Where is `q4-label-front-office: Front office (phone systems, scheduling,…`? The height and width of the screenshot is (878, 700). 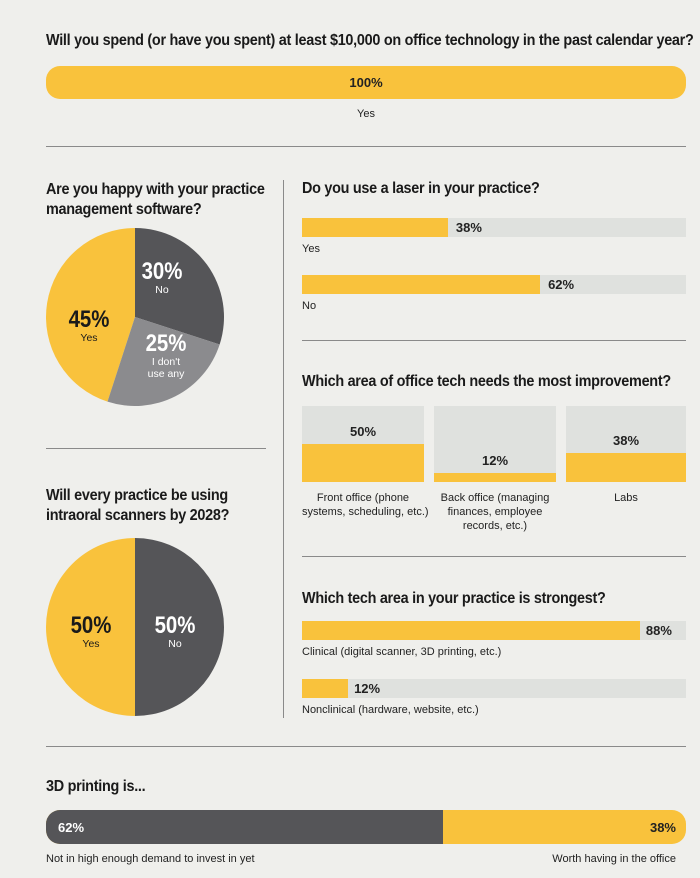
q4-label-front-office: Front office (phone systems, scheduling,… is located at coordinates (365, 505).